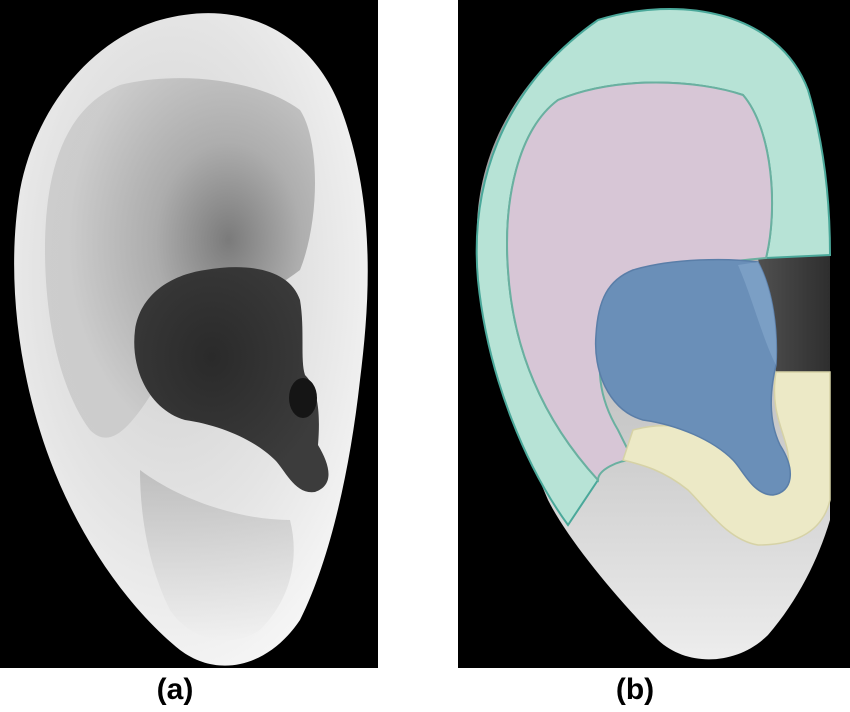  What do you see at coordinates (217, 555) in the screenshot?
I see `ear-lobe-shape` at bounding box center [217, 555].